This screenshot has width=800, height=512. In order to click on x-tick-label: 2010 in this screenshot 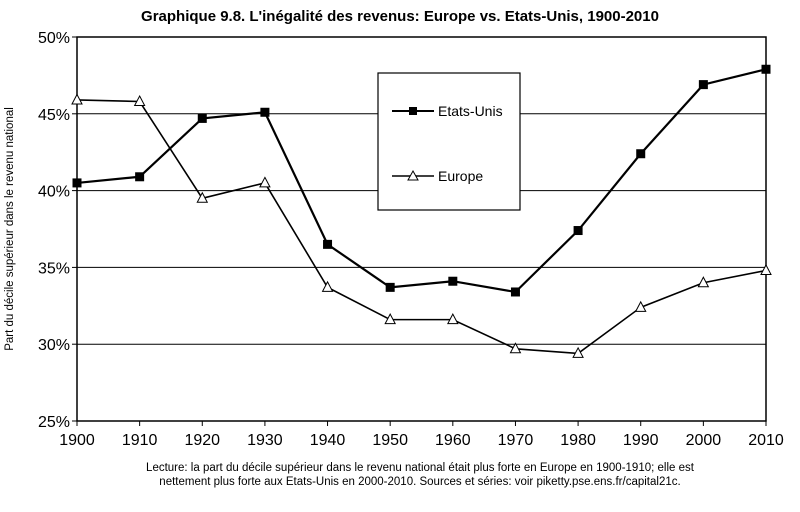, I will do `click(766, 440)`.